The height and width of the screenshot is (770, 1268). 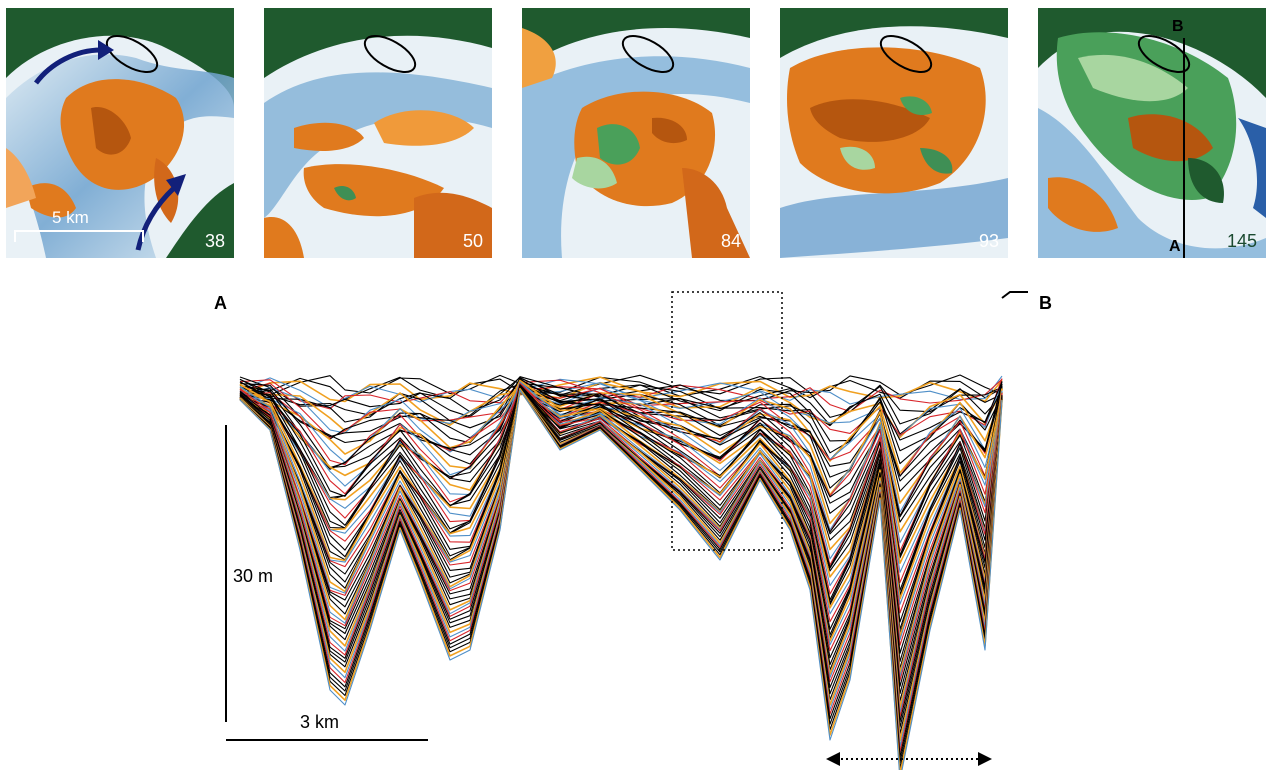 I want to click on panel-label: 84, so click(x=730, y=241).